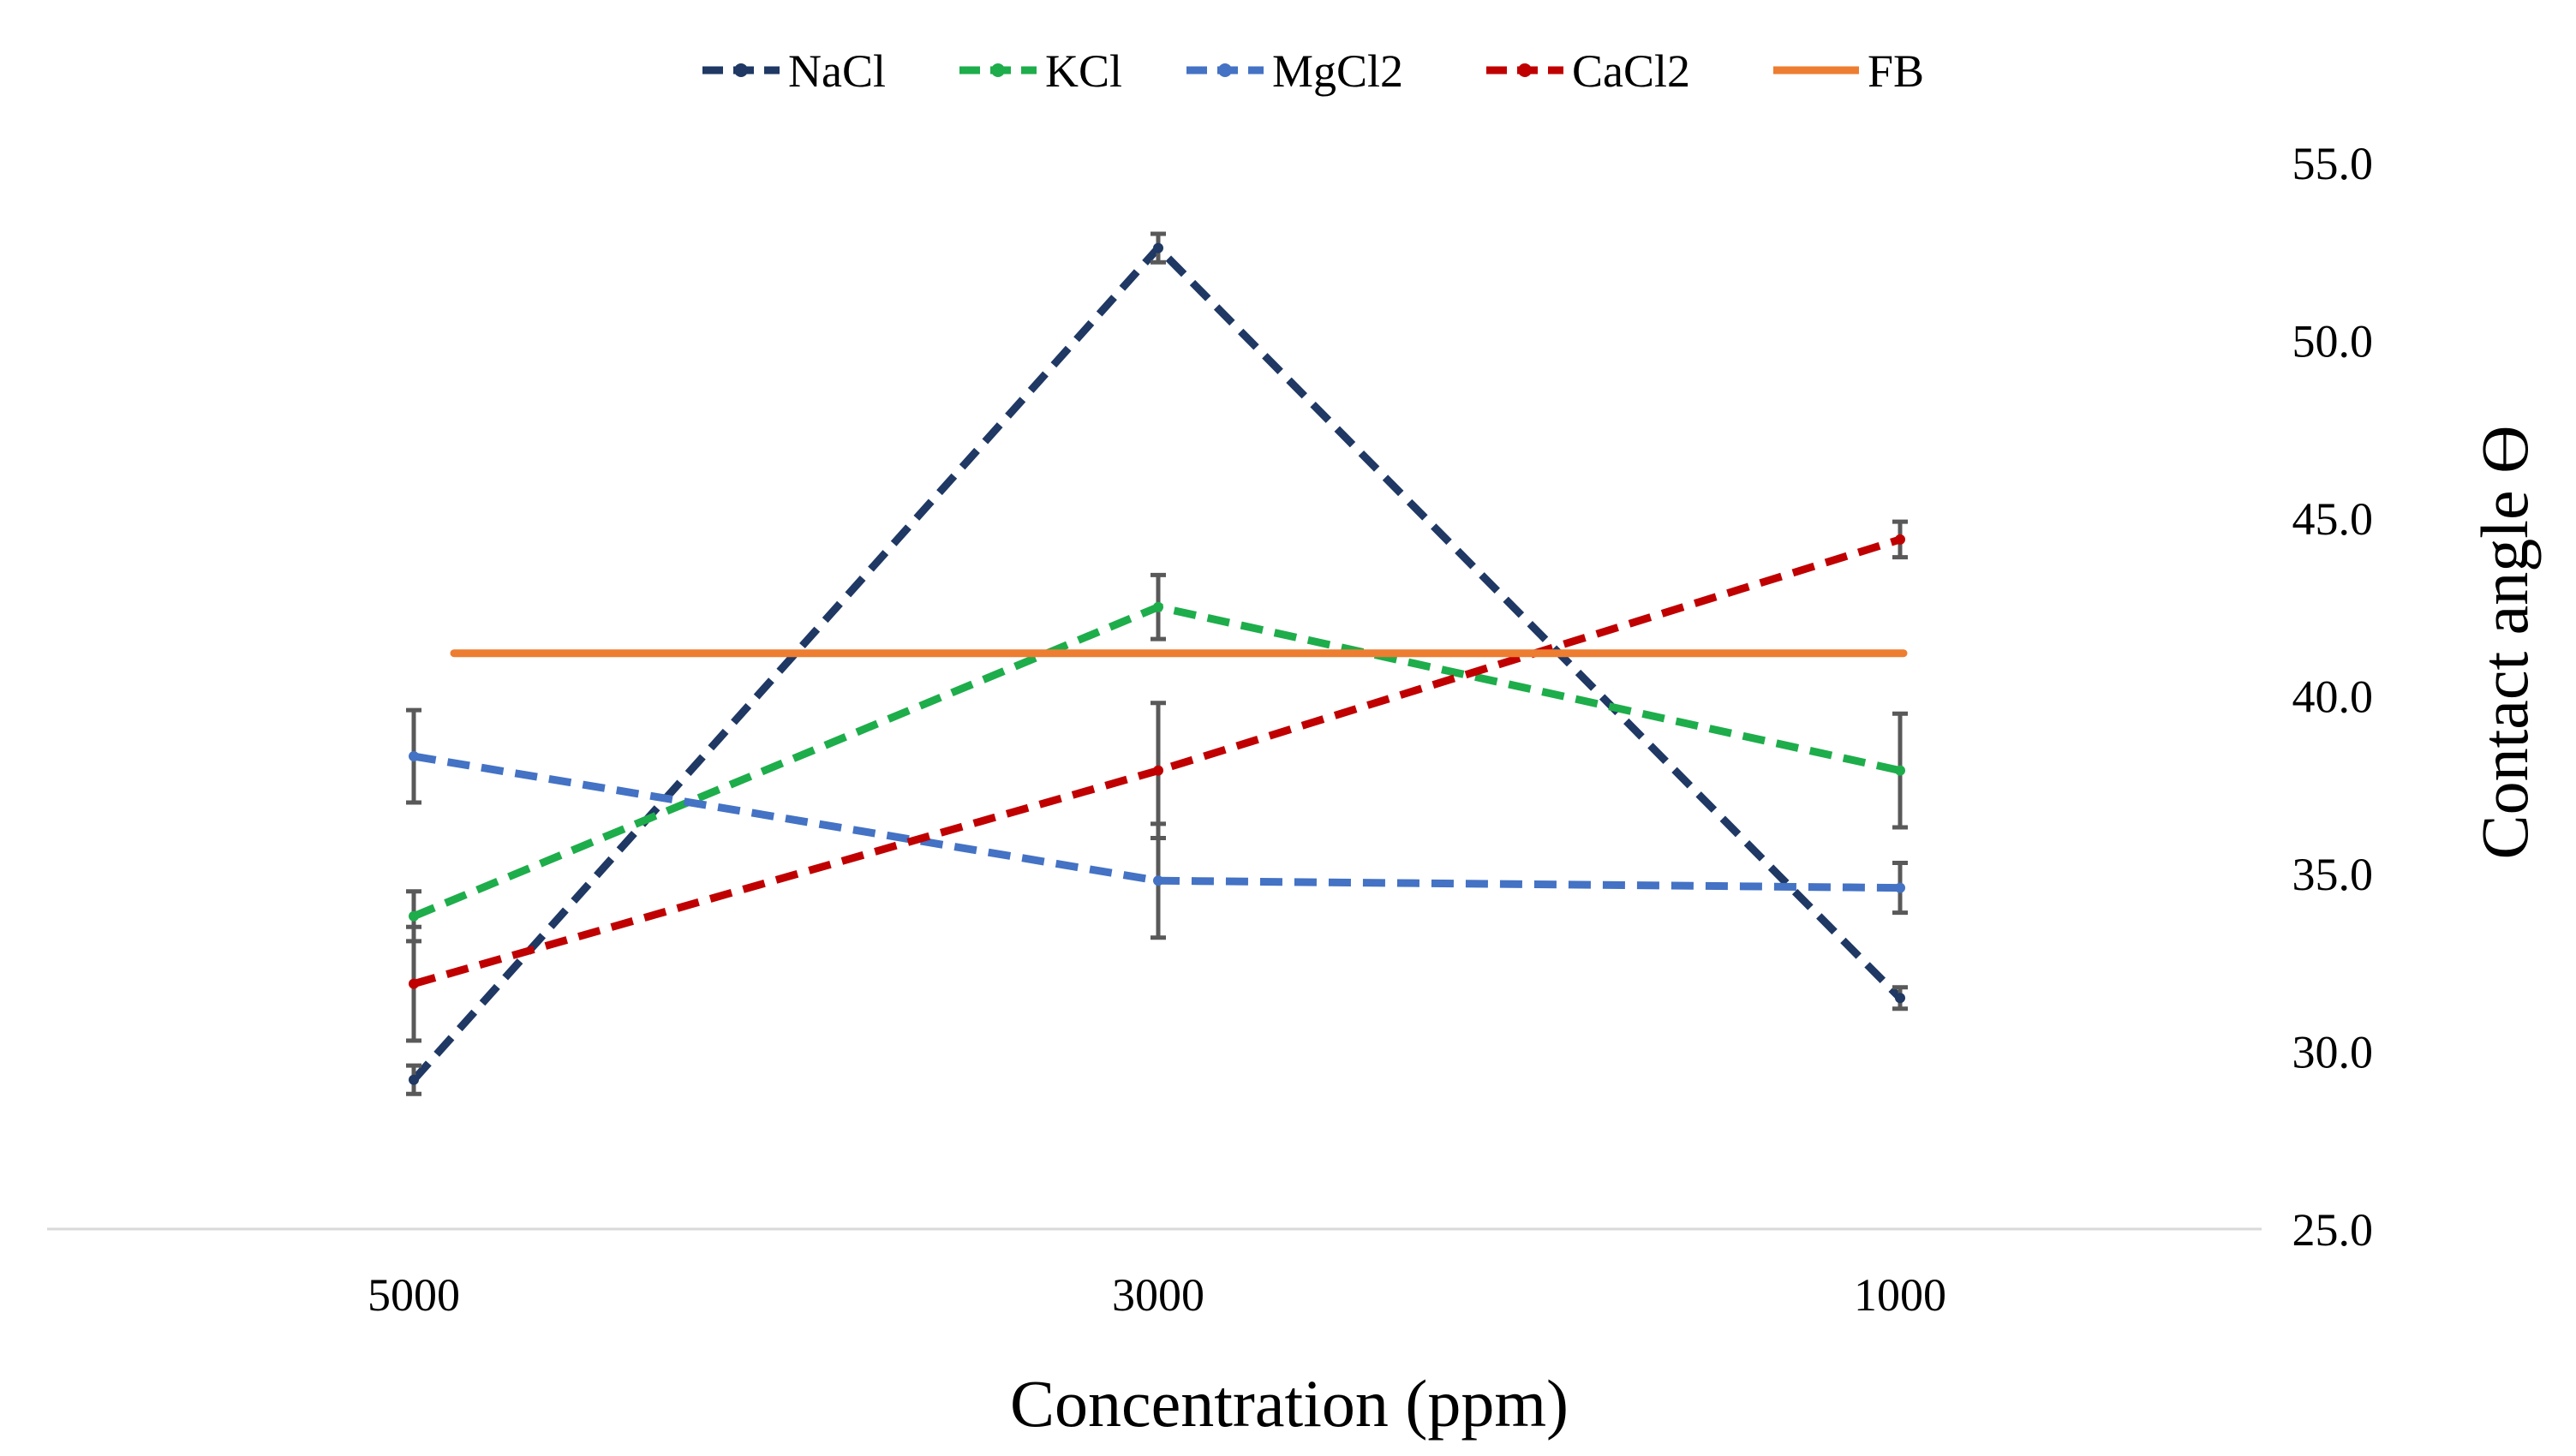  Describe the element at coordinates (414, 1295) in the screenshot. I see `x-tick-label: 5000` at that location.